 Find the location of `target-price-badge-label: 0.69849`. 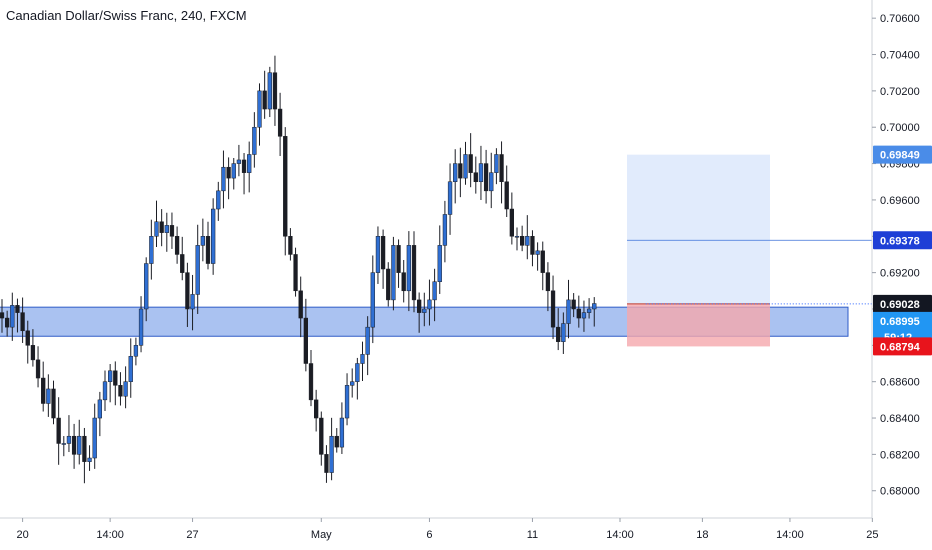

target-price-badge-label: 0.69849 is located at coordinates (900, 156).